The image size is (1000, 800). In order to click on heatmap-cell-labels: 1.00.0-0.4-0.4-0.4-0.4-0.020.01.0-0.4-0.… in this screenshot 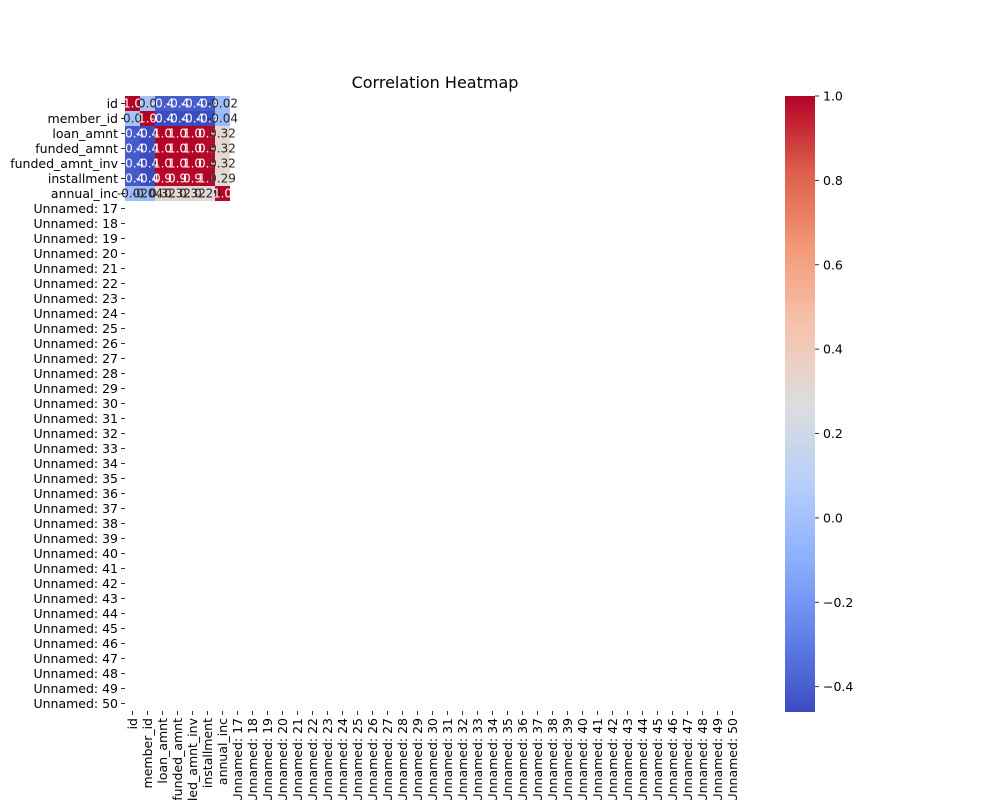, I will do `click(177, 149)`.